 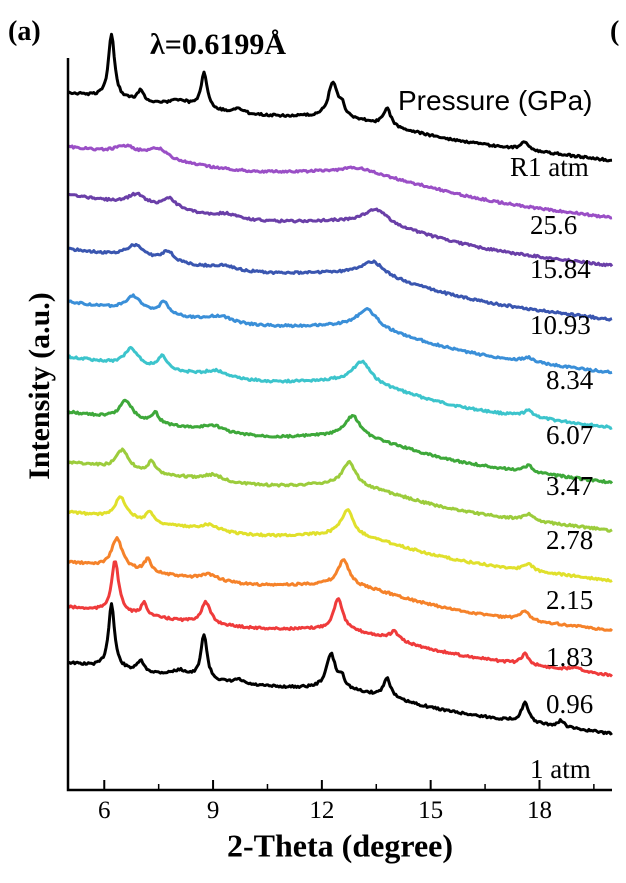 I want to click on next-panel-label-fragment: (, so click(x=615, y=31).